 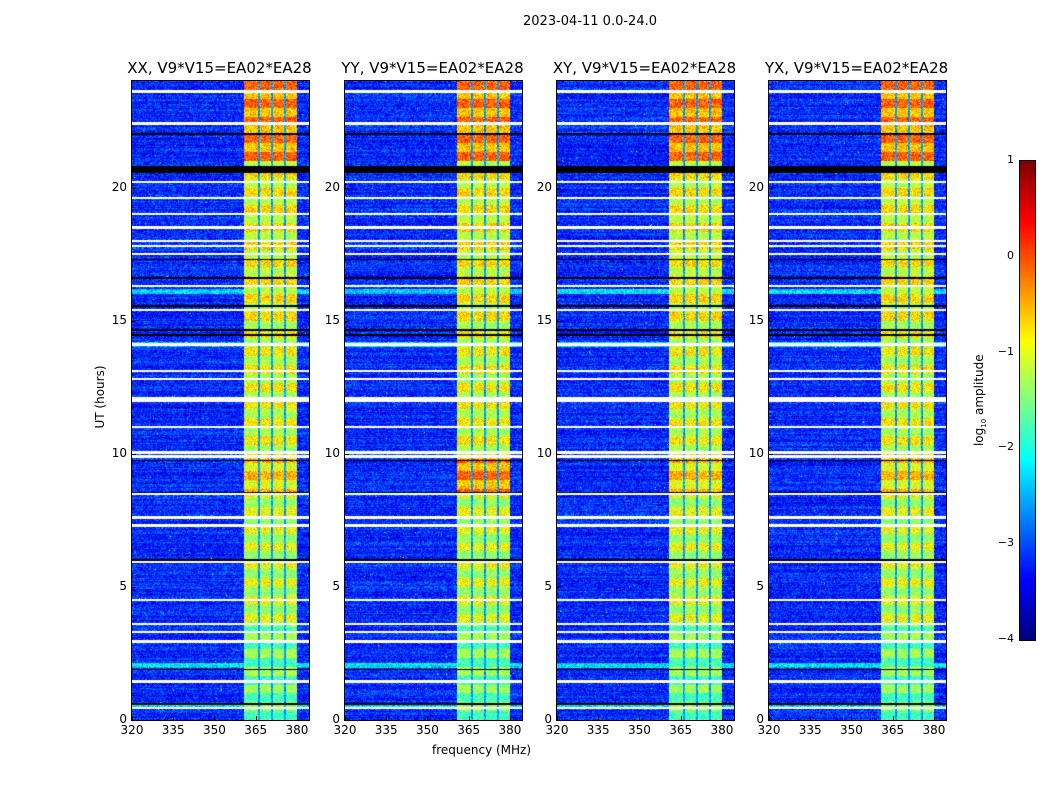 I want to click on heatmap-panel-yx, so click(x=857, y=400).